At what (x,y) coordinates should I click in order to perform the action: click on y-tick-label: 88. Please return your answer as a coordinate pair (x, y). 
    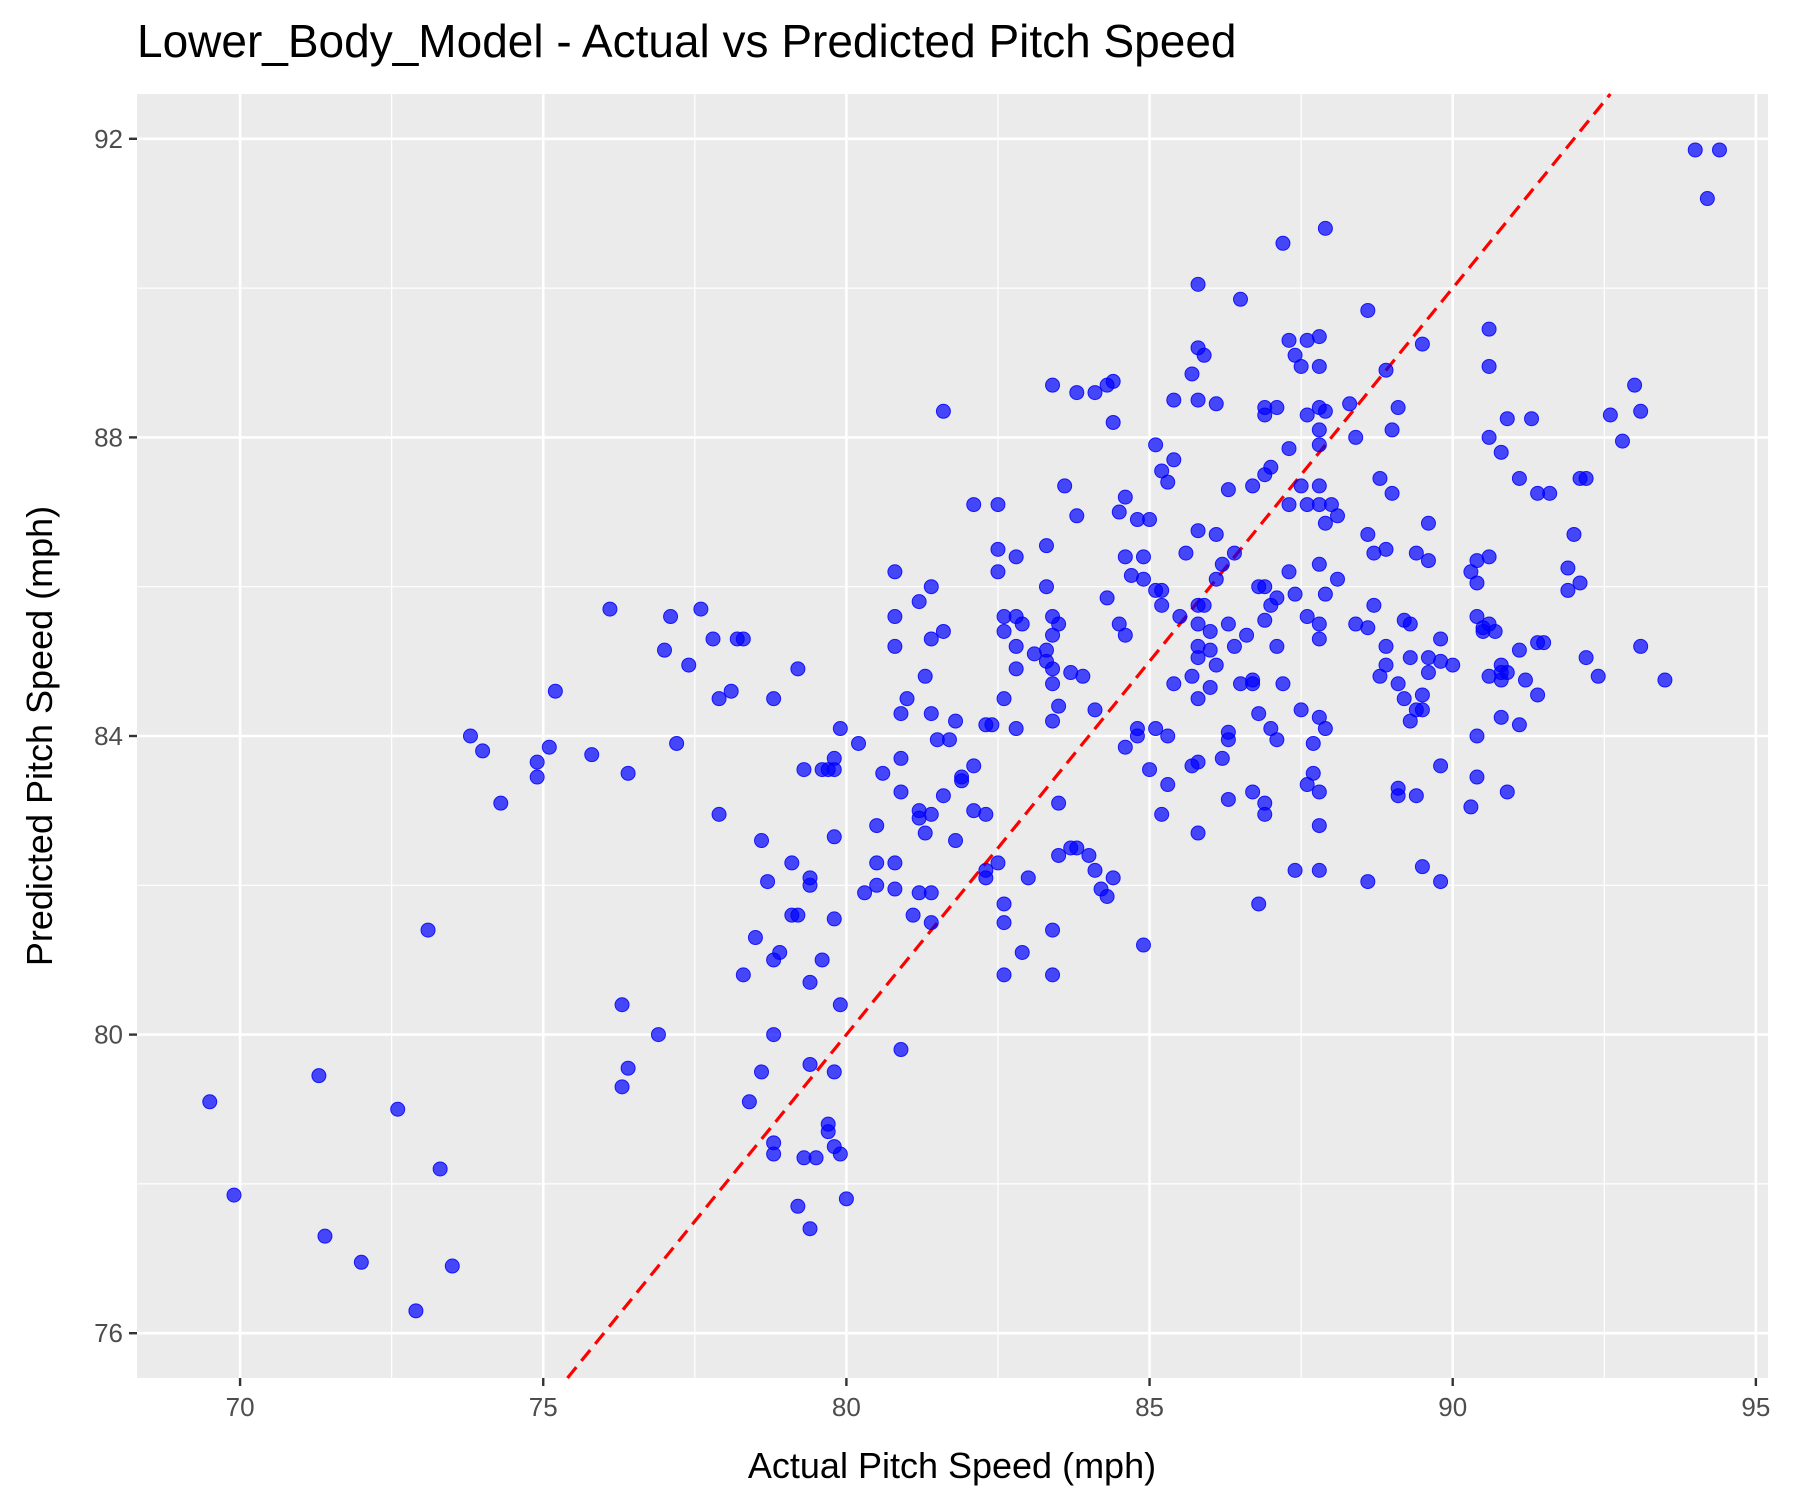
    Looking at the image, I should click on (108, 437).